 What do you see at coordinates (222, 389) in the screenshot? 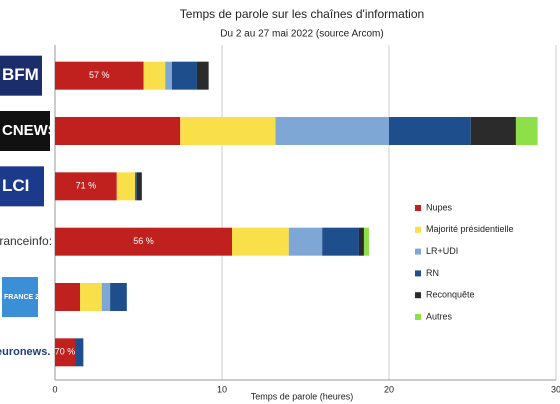
I see `x-tick-label: 10` at bounding box center [222, 389].